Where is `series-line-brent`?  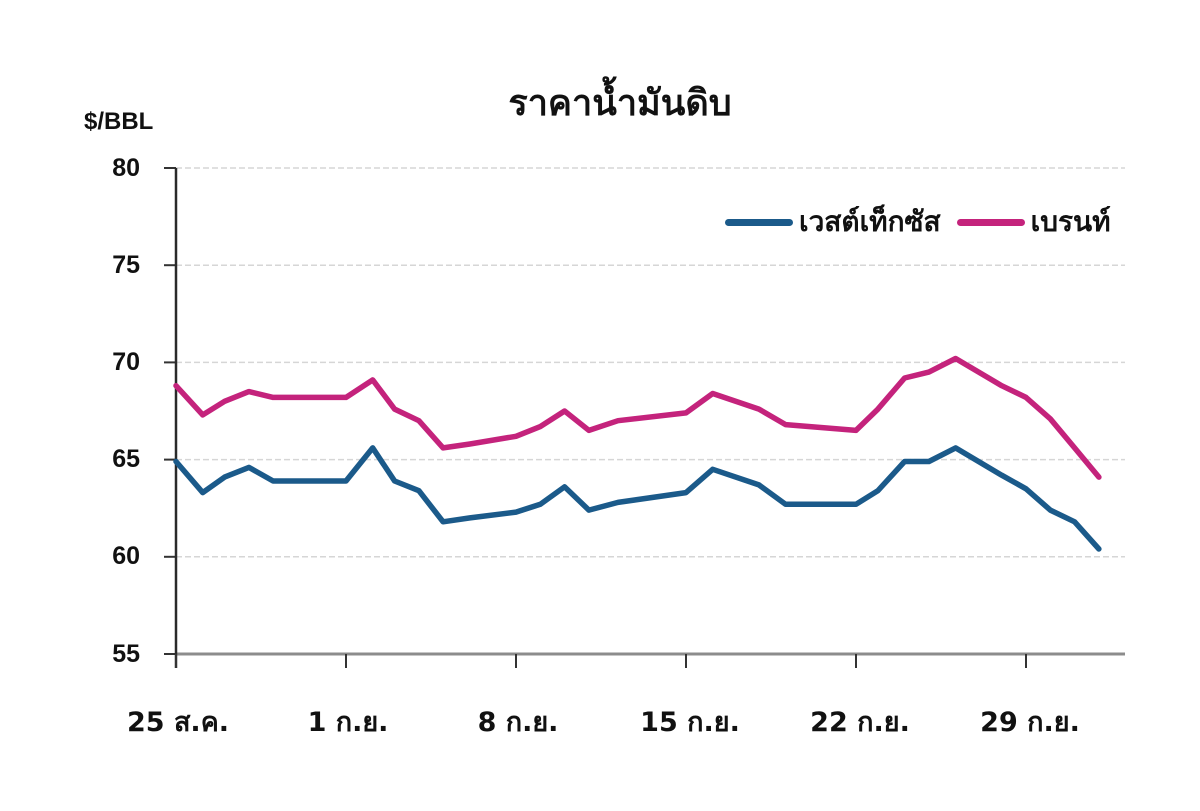 series-line-brent is located at coordinates (637, 417).